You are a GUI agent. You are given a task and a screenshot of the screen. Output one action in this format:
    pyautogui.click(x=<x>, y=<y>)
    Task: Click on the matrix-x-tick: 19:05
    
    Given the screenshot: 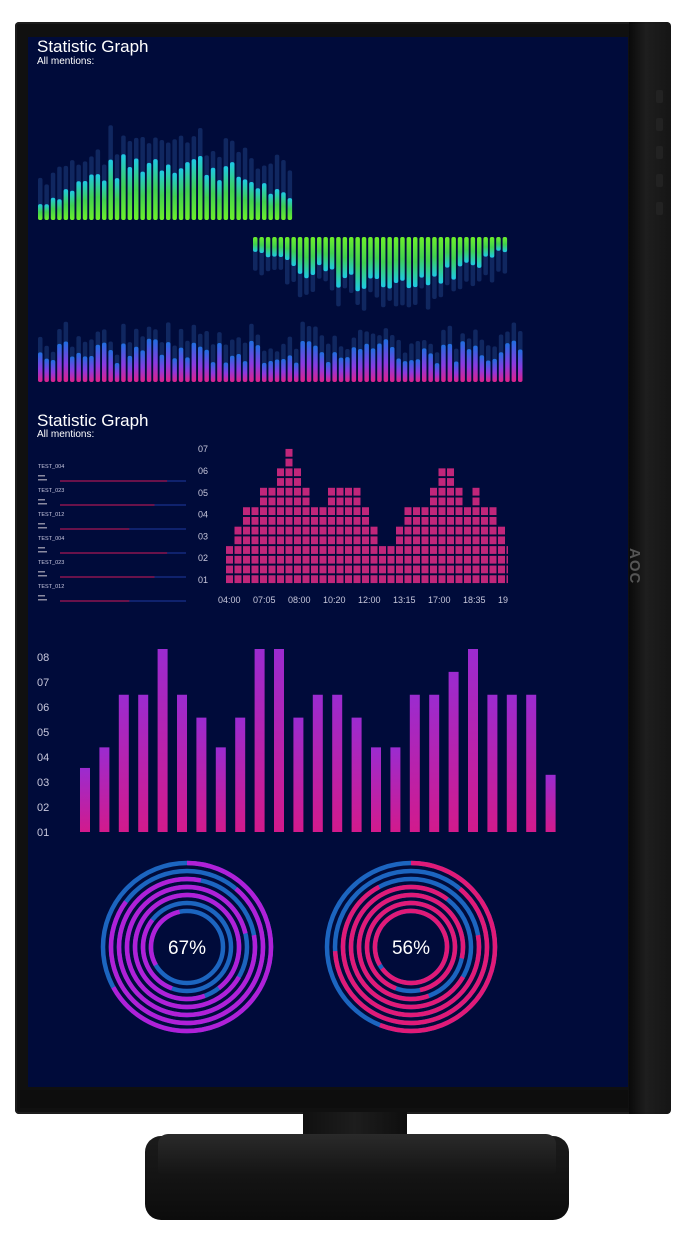 What is the action you would take?
    pyautogui.click(x=503, y=600)
    